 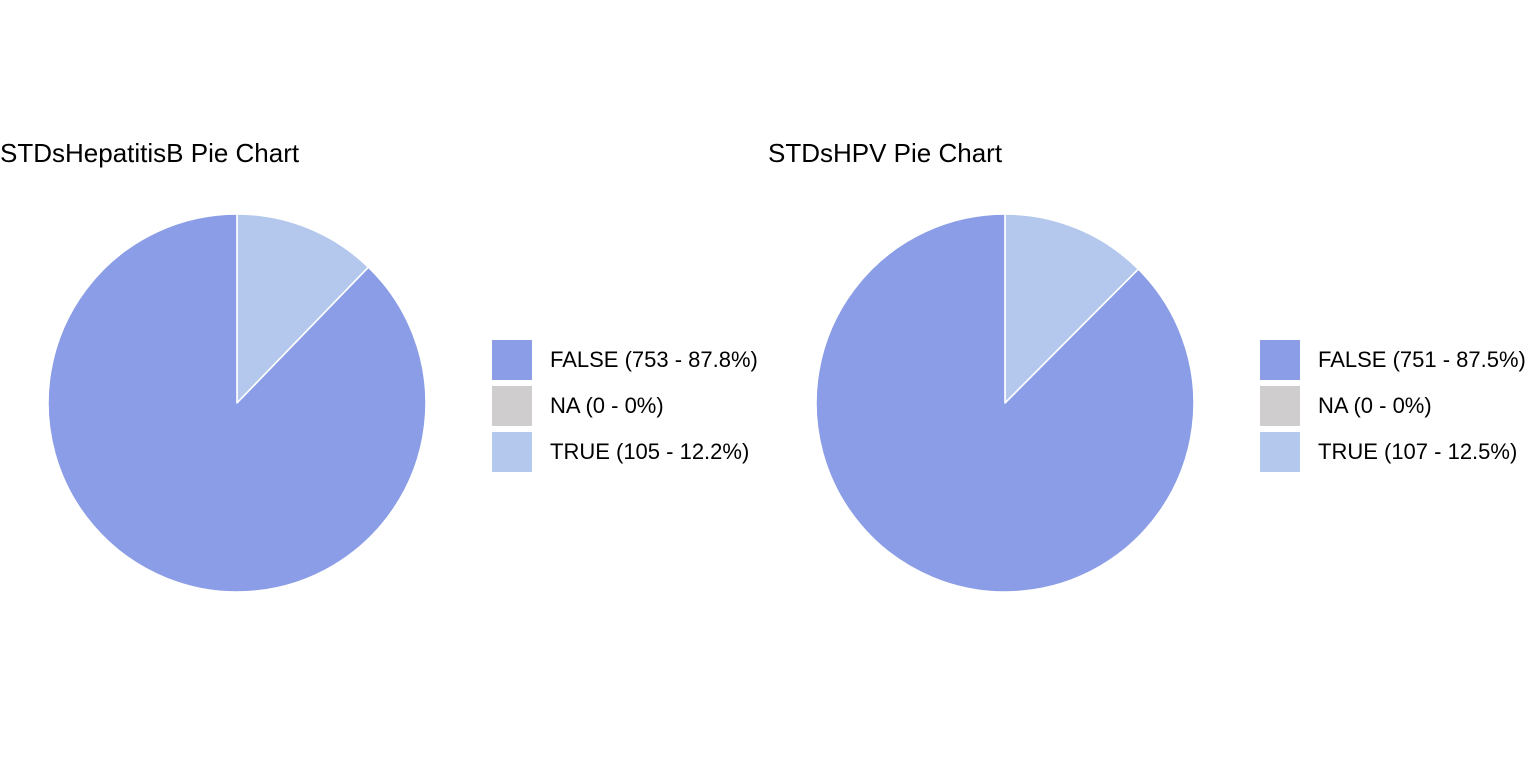 I want to click on legend-item-false: FALSE (753 - 87.8%), so click(x=625, y=360).